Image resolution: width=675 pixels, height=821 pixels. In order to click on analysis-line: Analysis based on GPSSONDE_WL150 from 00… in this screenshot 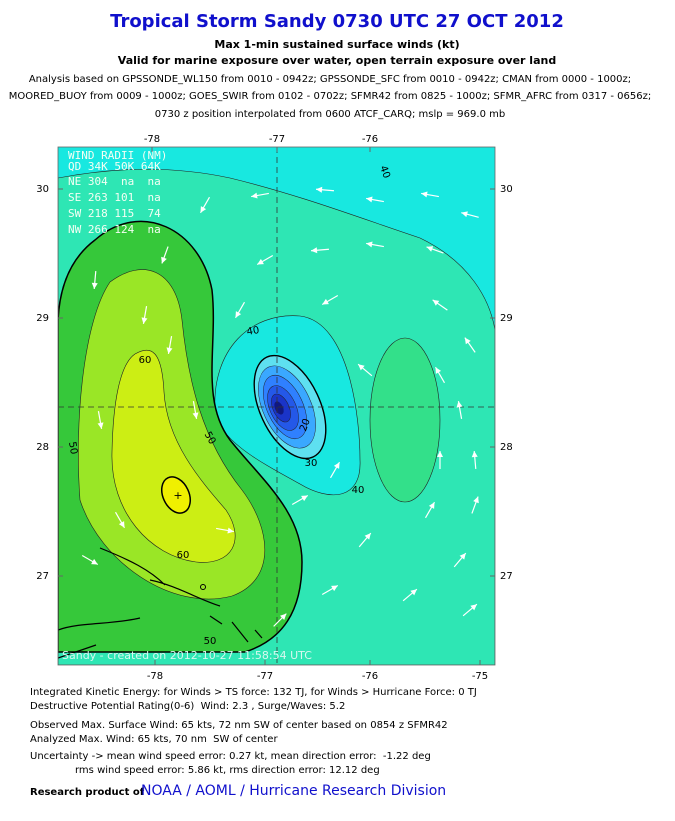, I will do `click(330, 79)`.